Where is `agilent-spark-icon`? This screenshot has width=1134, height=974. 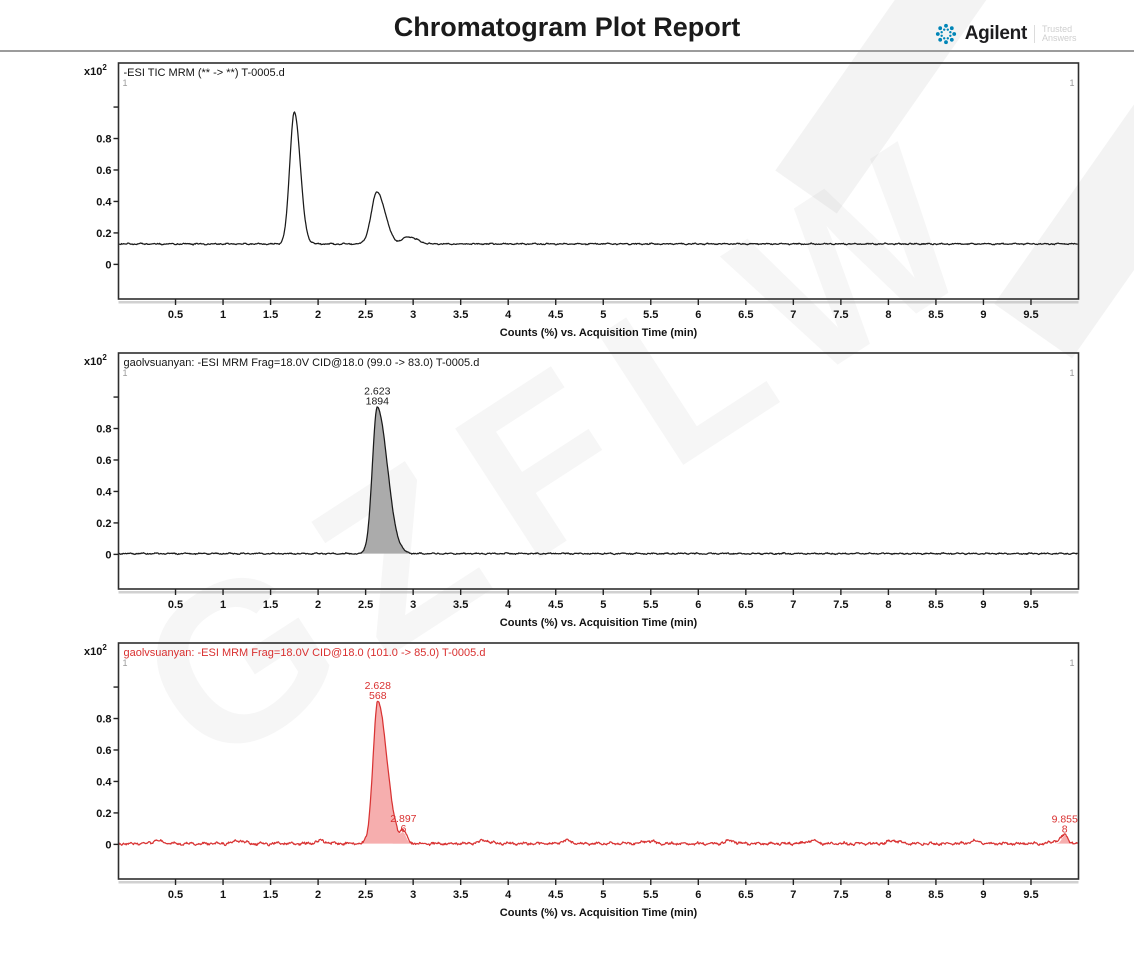 agilent-spark-icon is located at coordinates (945, 34).